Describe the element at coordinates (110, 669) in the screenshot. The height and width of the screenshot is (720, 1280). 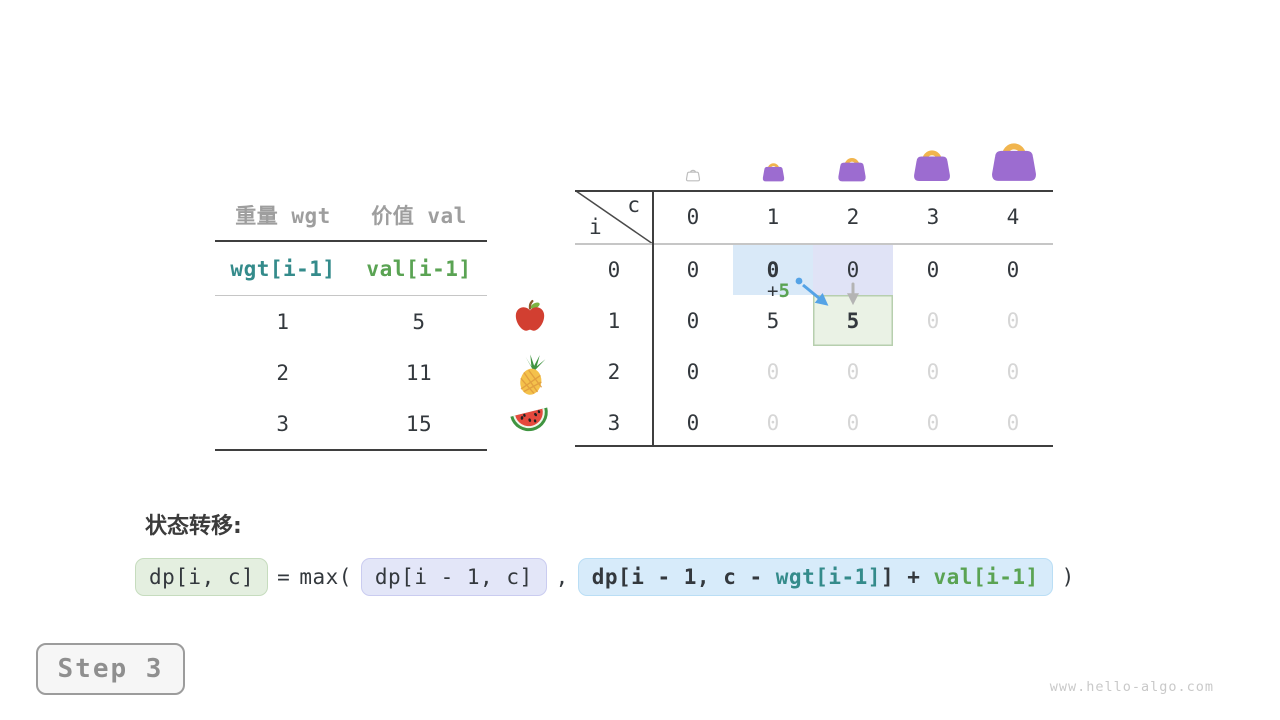
I see `step-badge: Step 3` at that location.